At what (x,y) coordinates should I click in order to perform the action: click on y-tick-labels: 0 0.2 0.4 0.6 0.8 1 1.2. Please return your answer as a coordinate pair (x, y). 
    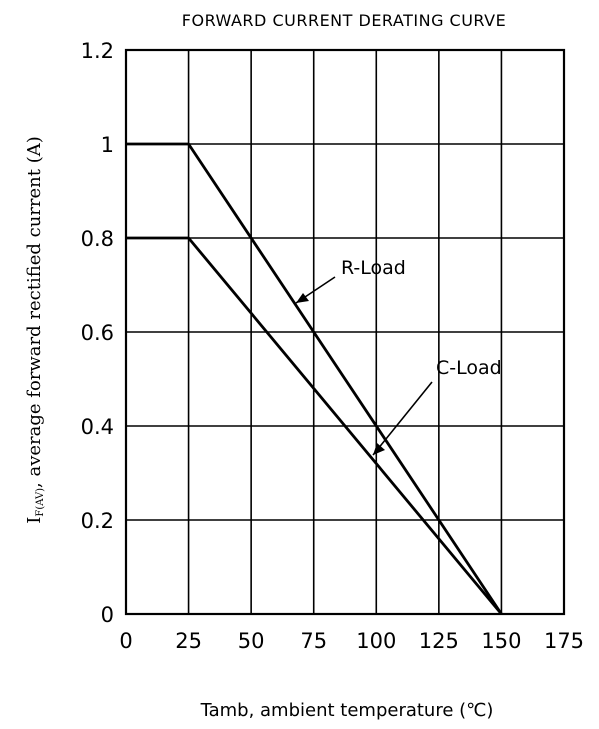
    Looking at the image, I should click on (97, 333).